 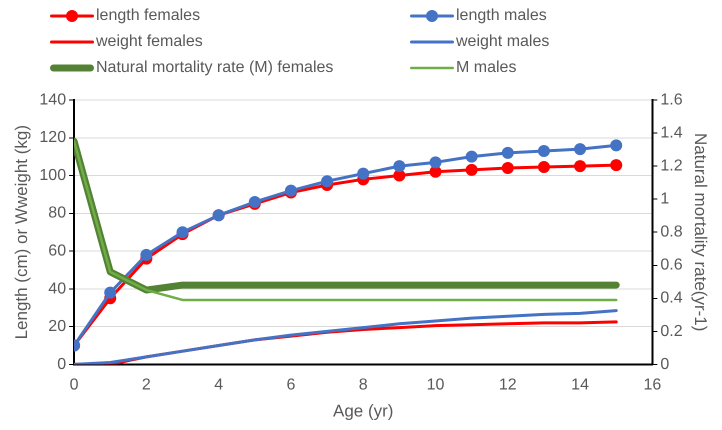 What do you see at coordinates (671, 99) in the screenshot?
I see `y2-tick-label: 1.6` at bounding box center [671, 99].